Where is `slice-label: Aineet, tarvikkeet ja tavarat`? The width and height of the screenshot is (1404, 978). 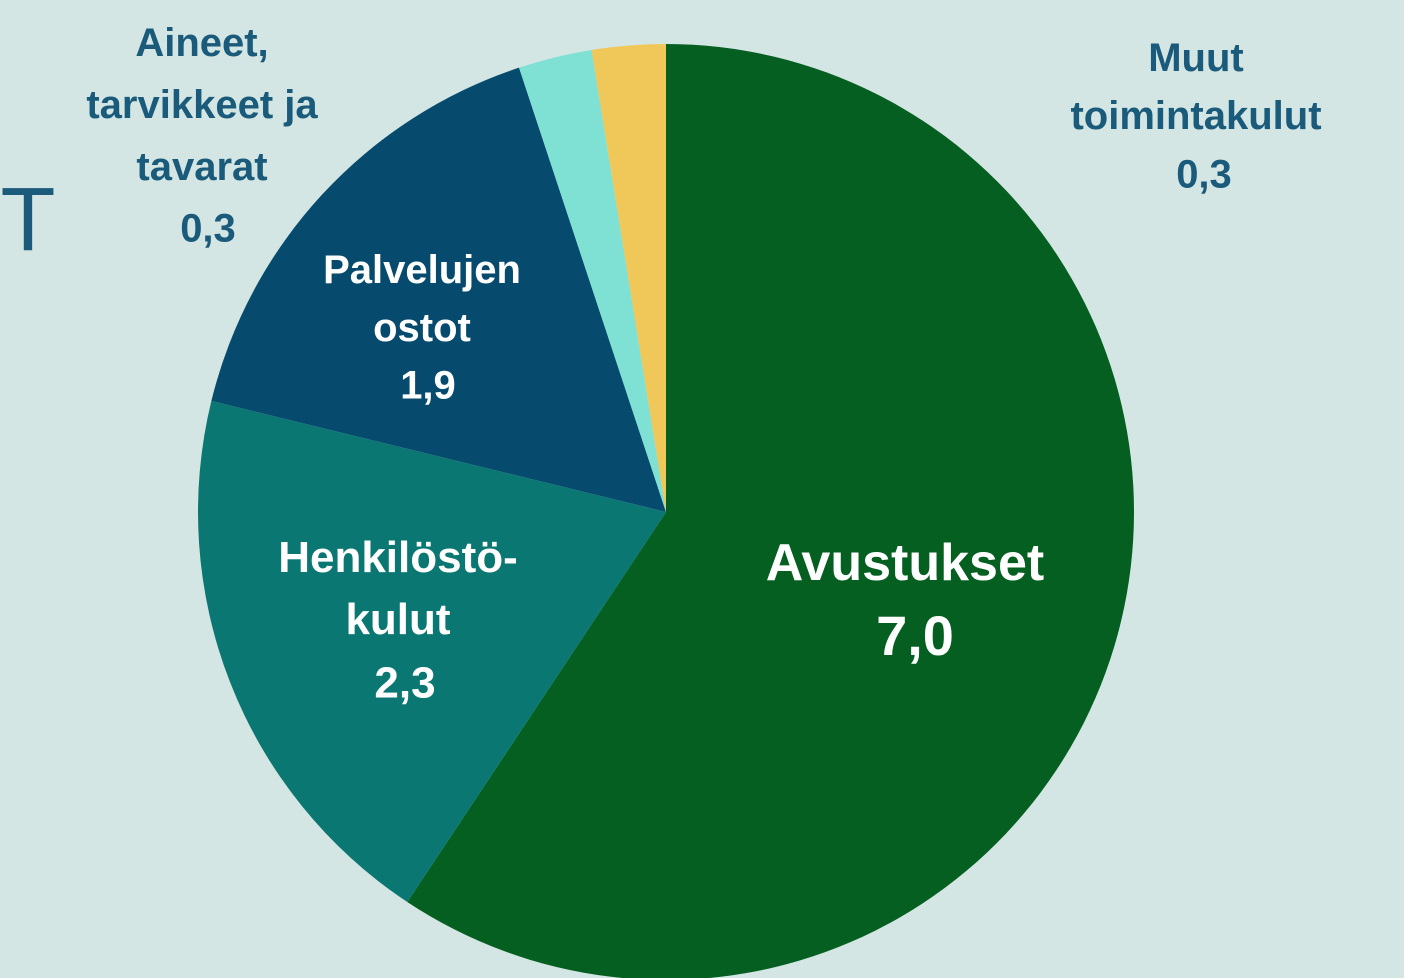
slice-label: Aineet, tarvikkeet ja tavarat is located at coordinates (202, 105).